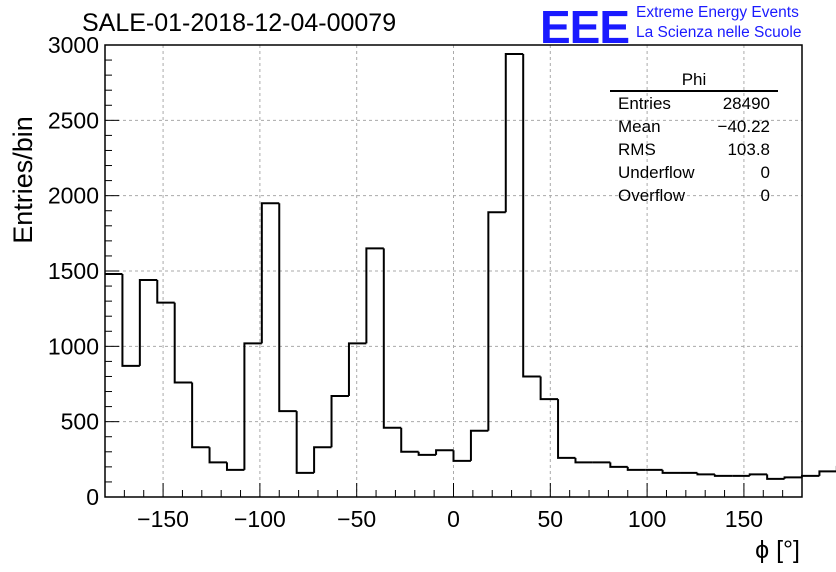  I want to click on x-tick-label: 150, so click(744, 519).